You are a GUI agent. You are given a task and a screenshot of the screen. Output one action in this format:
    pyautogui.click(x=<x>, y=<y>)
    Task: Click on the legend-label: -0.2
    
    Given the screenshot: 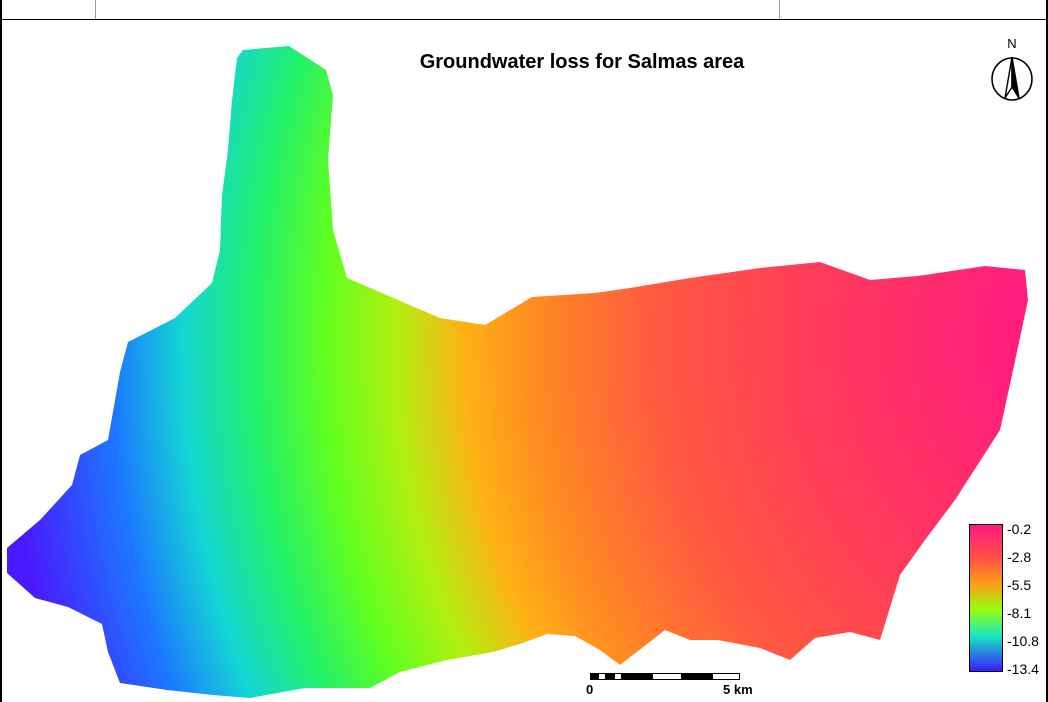 What is the action you would take?
    pyautogui.click(x=1019, y=529)
    